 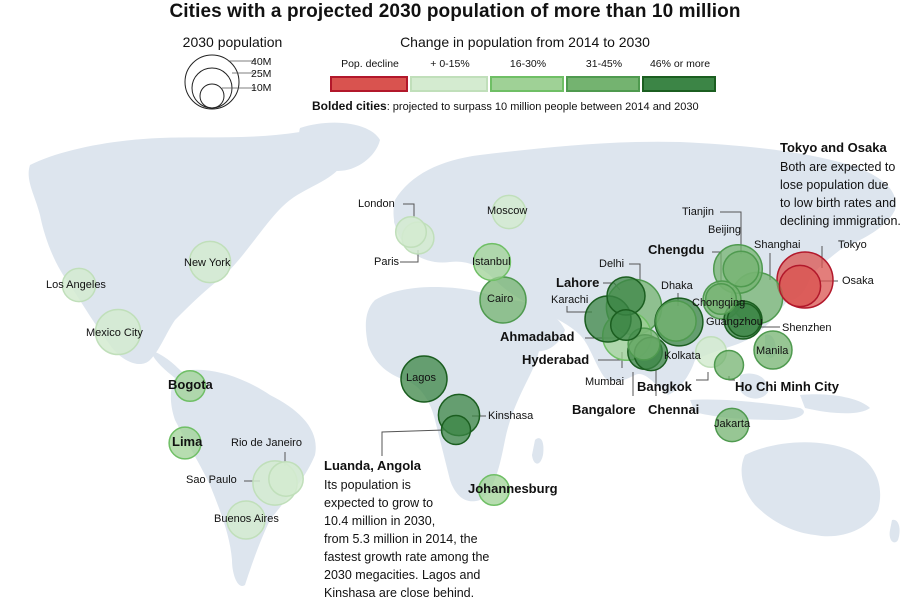 I want to click on luanda-line: Its population is, so click(x=367, y=485).